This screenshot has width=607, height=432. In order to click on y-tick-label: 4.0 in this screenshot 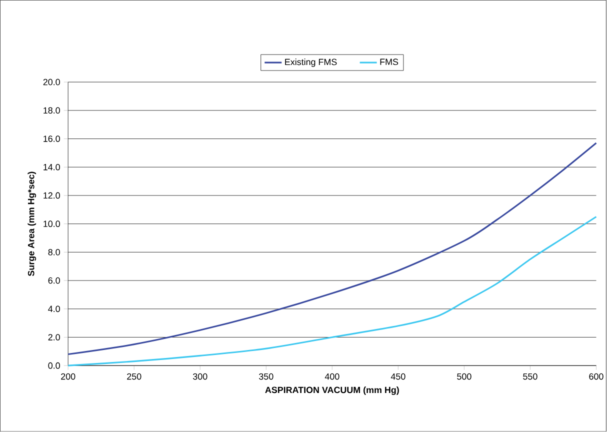, I will do `click(54, 309)`.